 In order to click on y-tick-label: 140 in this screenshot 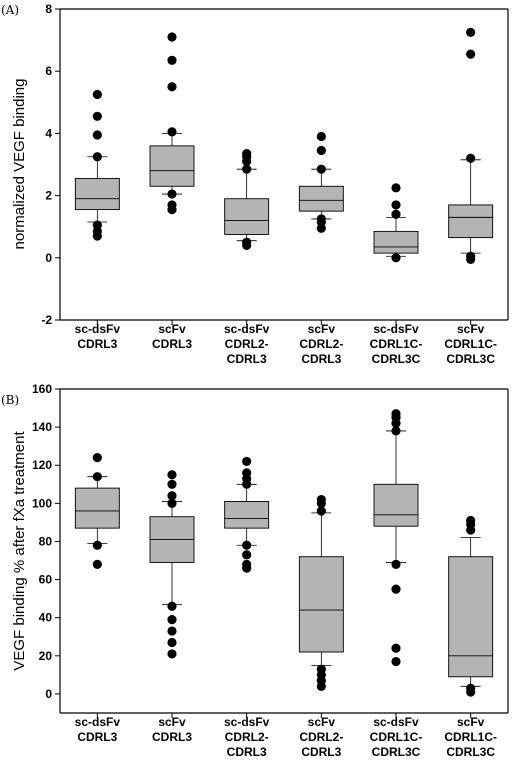, I will do `click(42, 427)`.